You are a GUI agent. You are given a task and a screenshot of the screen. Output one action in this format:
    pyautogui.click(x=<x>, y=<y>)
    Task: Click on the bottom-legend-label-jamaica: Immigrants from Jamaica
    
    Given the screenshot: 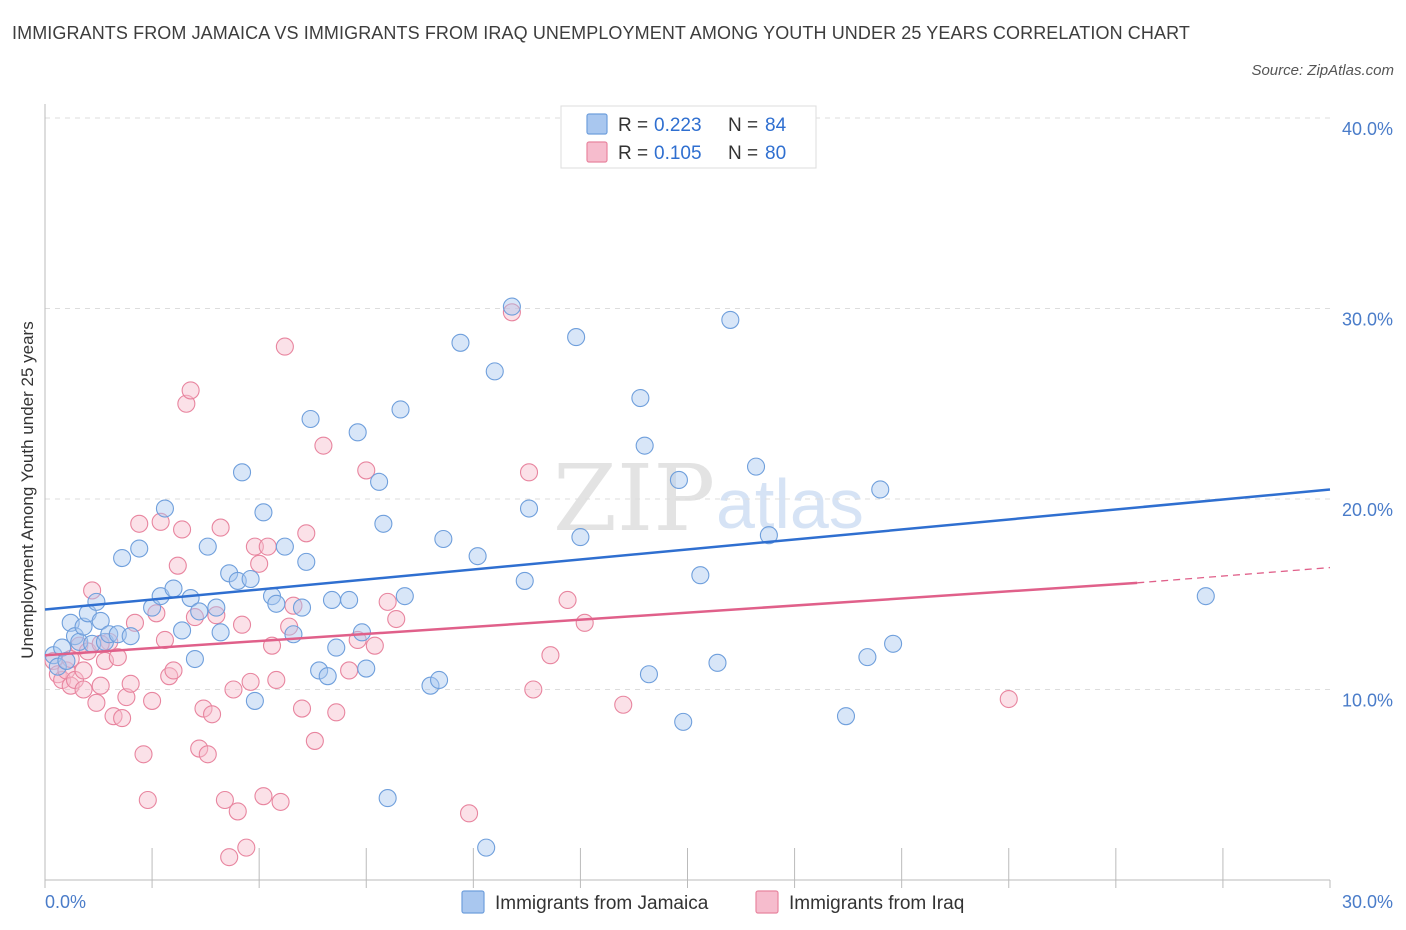 What is the action you would take?
    pyautogui.click(x=602, y=903)
    